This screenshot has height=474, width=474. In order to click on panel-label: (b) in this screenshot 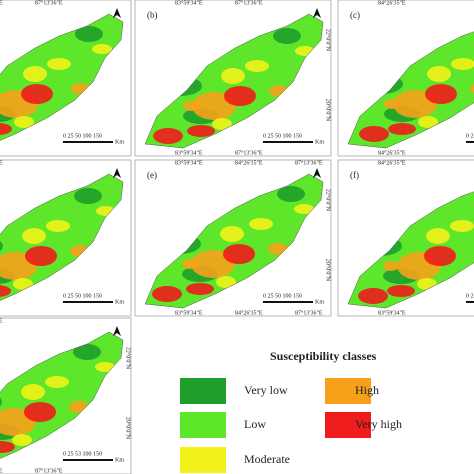, I will do `click(152, 15)`.